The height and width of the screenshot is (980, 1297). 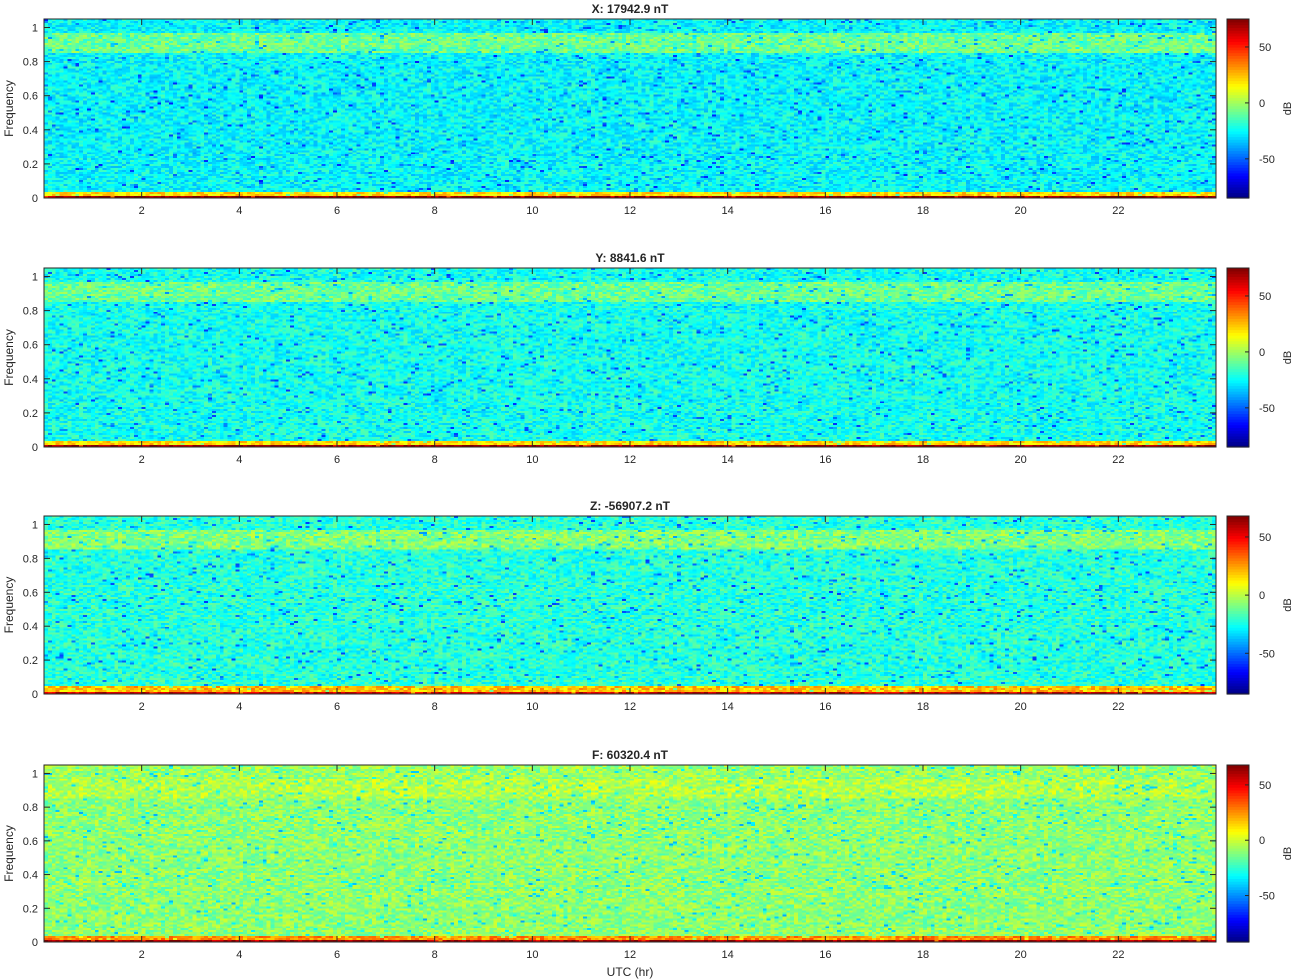 What do you see at coordinates (532, 955) in the screenshot?
I see `x-tick-label: 10` at bounding box center [532, 955].